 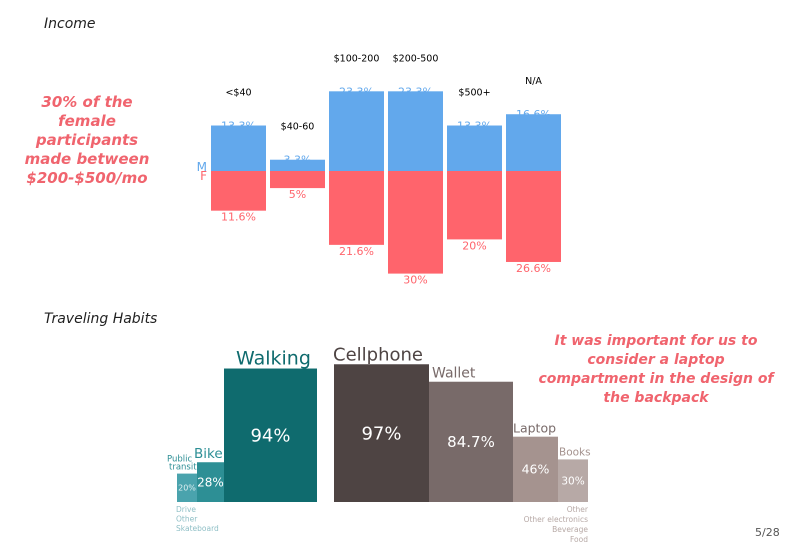 I want to click on series-label-male: M, so click(x=202, y=167).